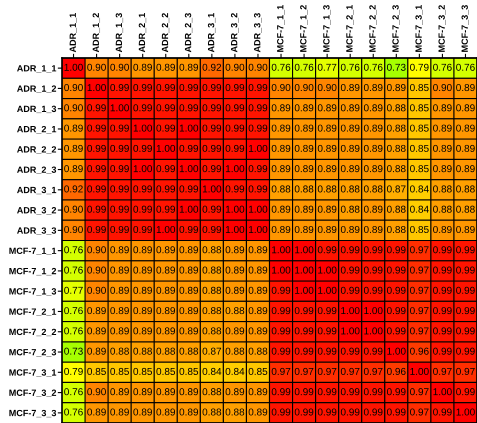 The image size is (477, 423). What do you see at coordinates (234, 32) in the screenshot?
I see `x-tick-label: ADR_3_2` at bounding box center [234, 32].